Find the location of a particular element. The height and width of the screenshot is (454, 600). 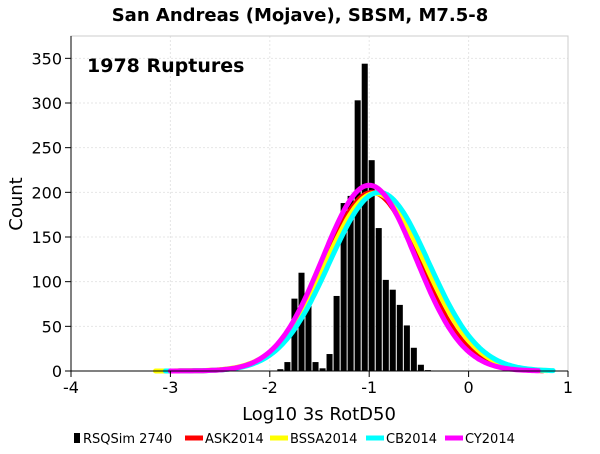

x-axis-ticks: -4 -3 -2 -1 0 1 is located at coordinates (318, 384).